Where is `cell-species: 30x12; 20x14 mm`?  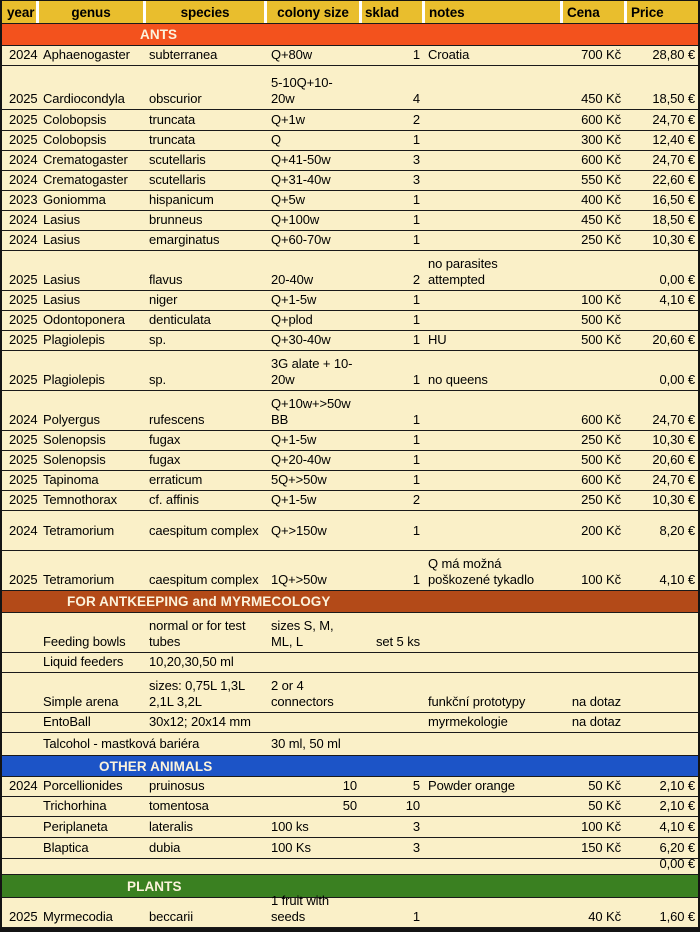 cell-species: 30x12; 20x14 mm is located at coordinates (200, 721).